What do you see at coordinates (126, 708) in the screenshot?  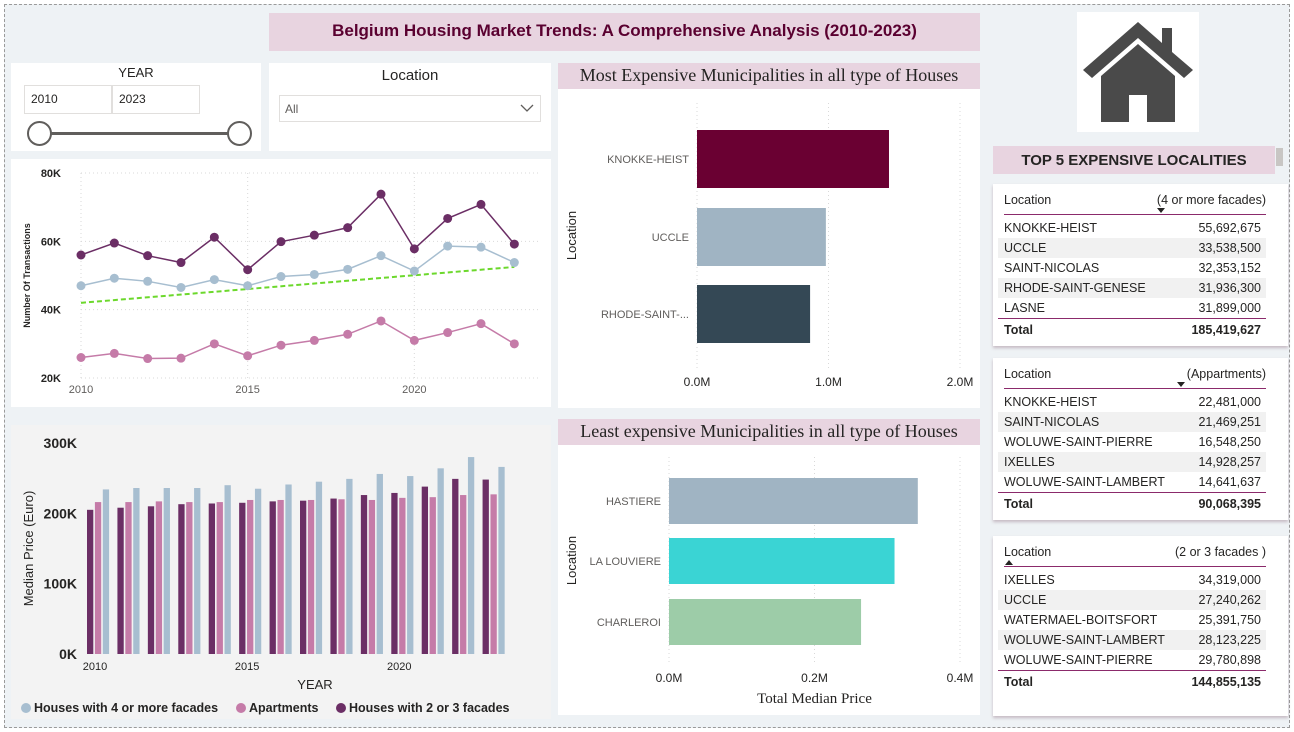 I see `legend-label: Houses with 4 or more facades` at bounding box center [126, 708].